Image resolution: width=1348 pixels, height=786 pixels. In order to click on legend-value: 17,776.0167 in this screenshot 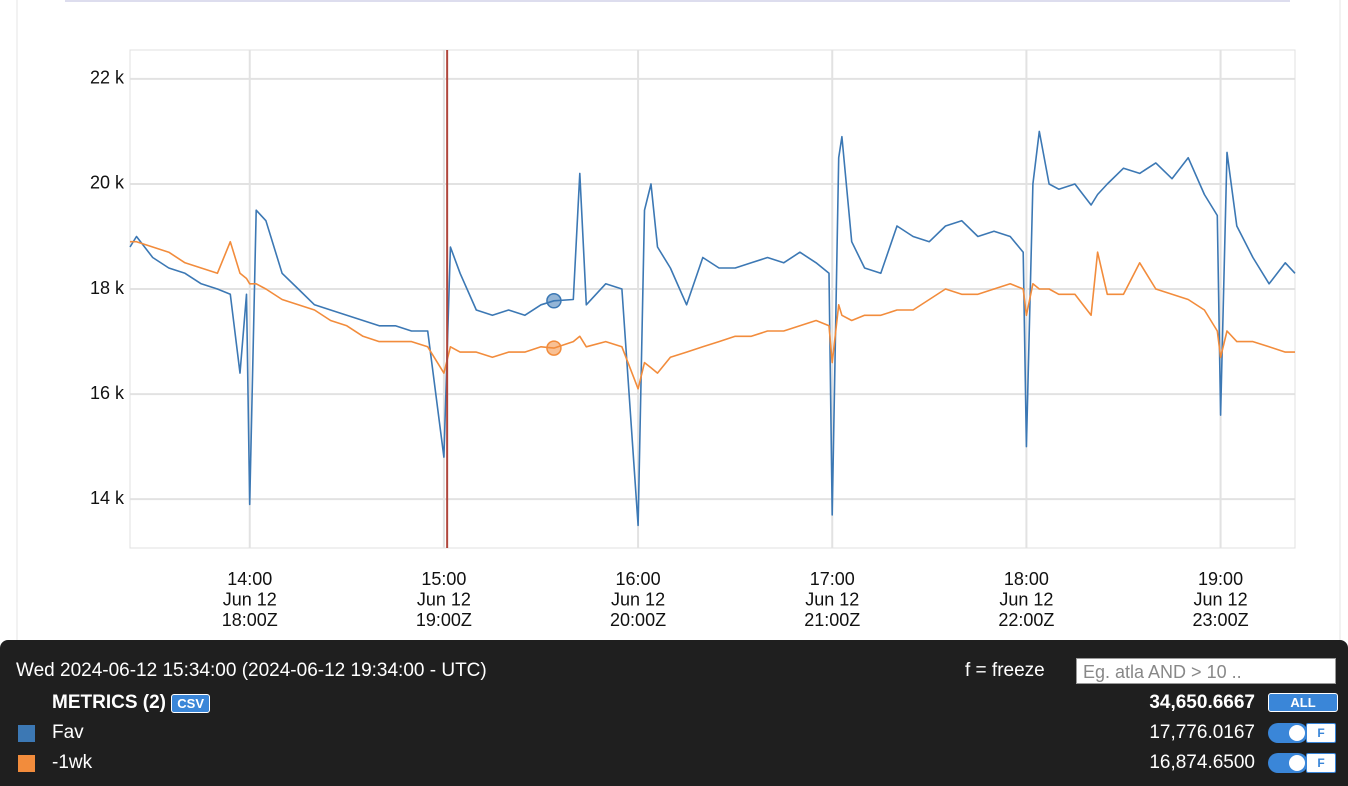, I will do `click(1202, 732)`.